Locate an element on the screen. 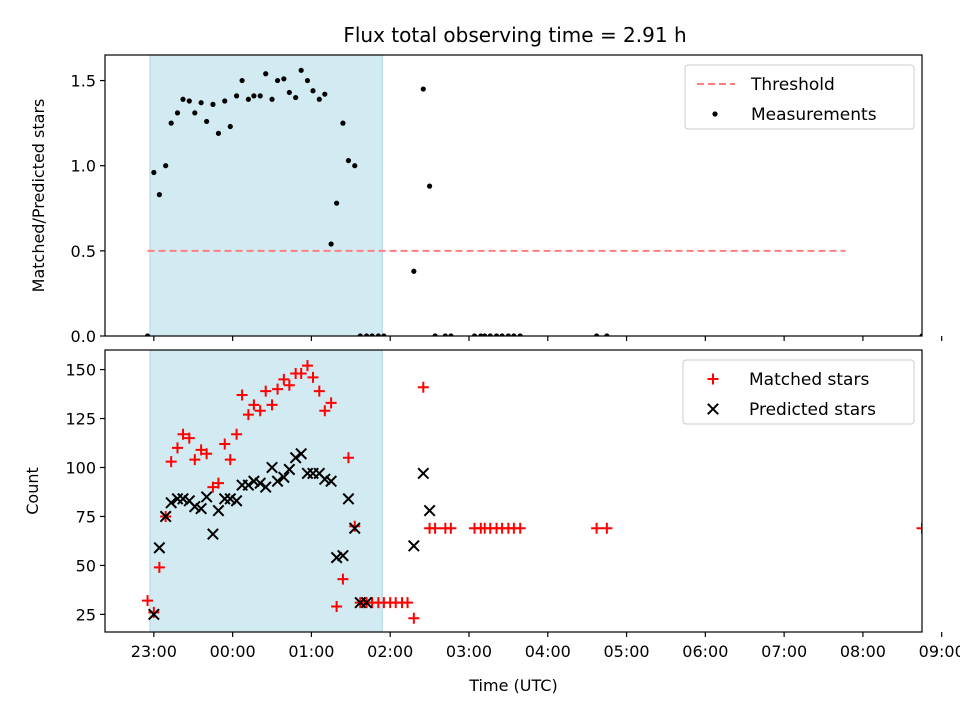 This screenshot has height=720, width=960. y-tick-label: 1.5 is located at coordinates (83, 81).